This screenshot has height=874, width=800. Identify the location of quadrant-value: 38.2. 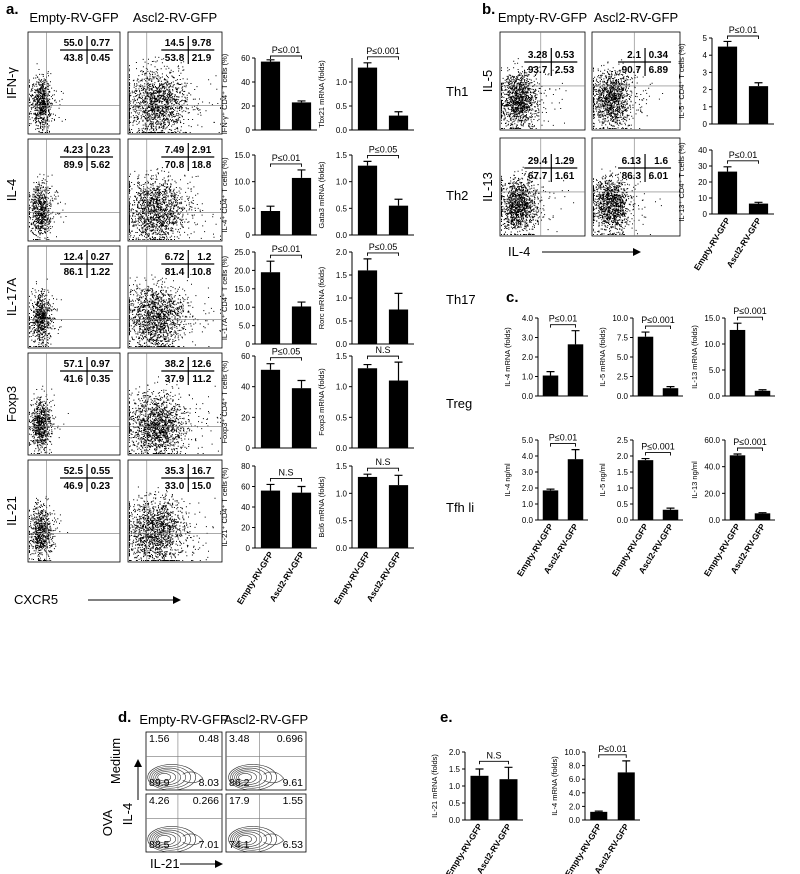
(175, 364).